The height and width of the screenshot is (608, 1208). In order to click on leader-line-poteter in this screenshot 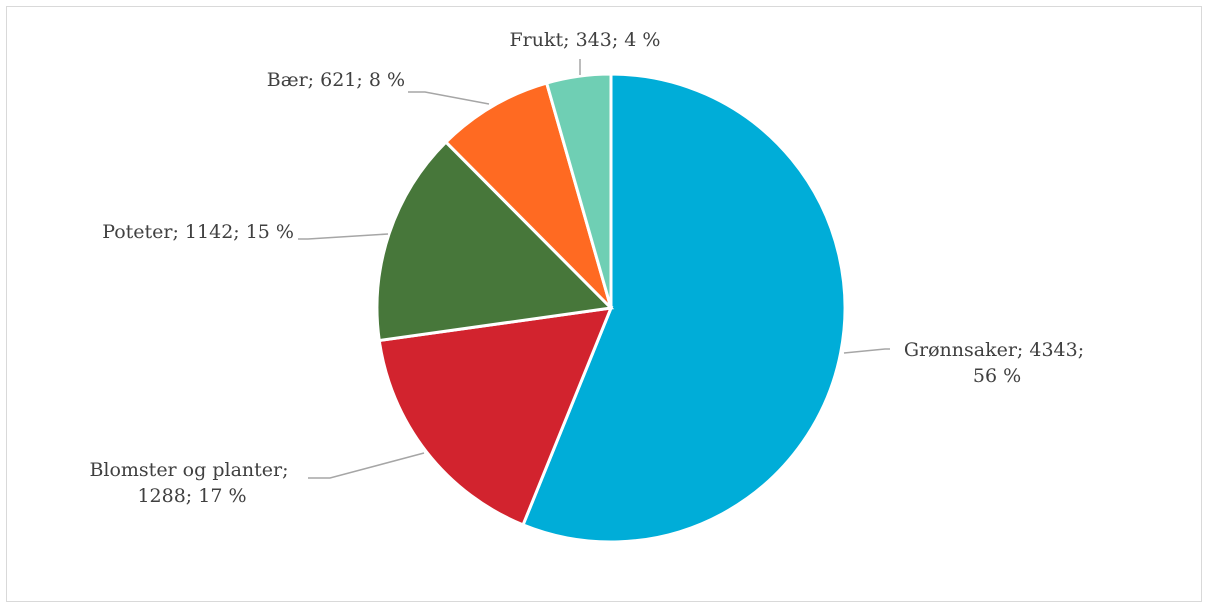, I will do `click(343, 236)`.